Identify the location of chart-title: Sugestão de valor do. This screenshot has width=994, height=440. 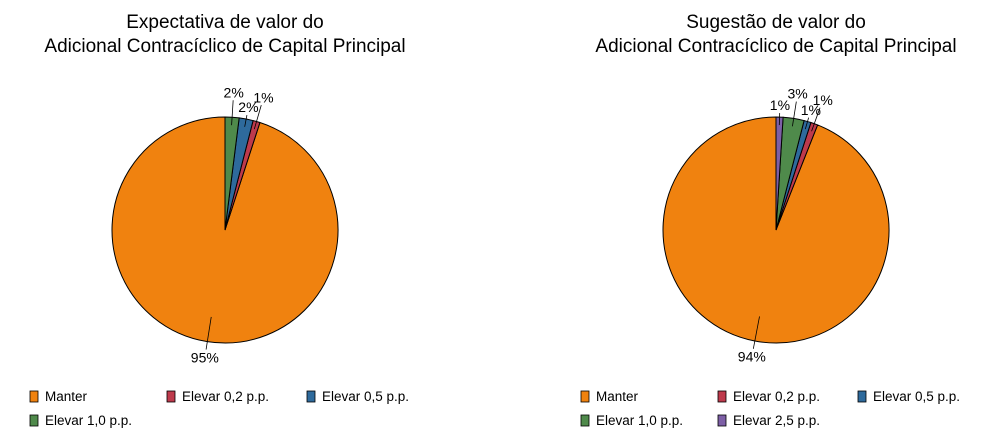
(776, 22).